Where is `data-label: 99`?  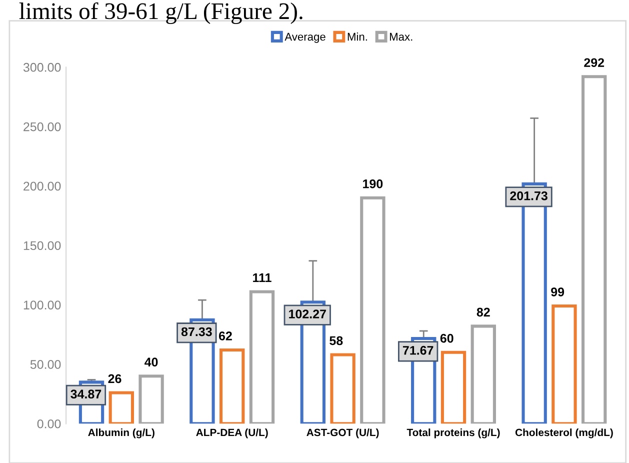
data-label: 99 is located at coordinates (557, 292).